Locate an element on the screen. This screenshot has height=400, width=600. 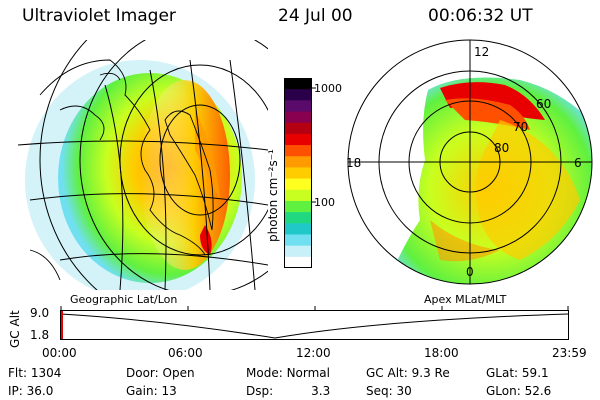
colorbar-tick-1000: 1000 is located at coordinates (328, 88).